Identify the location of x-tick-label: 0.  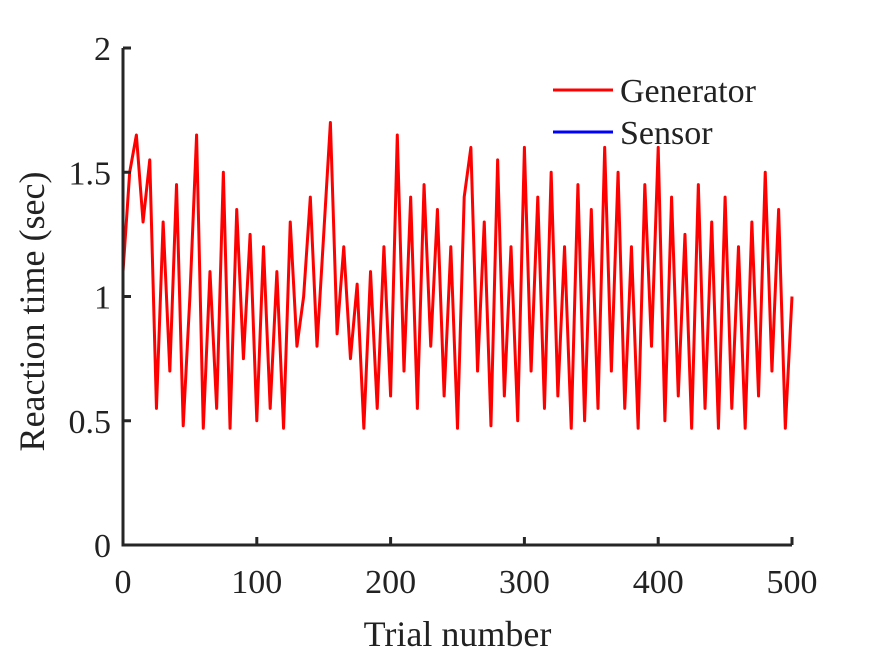
(123, 582).